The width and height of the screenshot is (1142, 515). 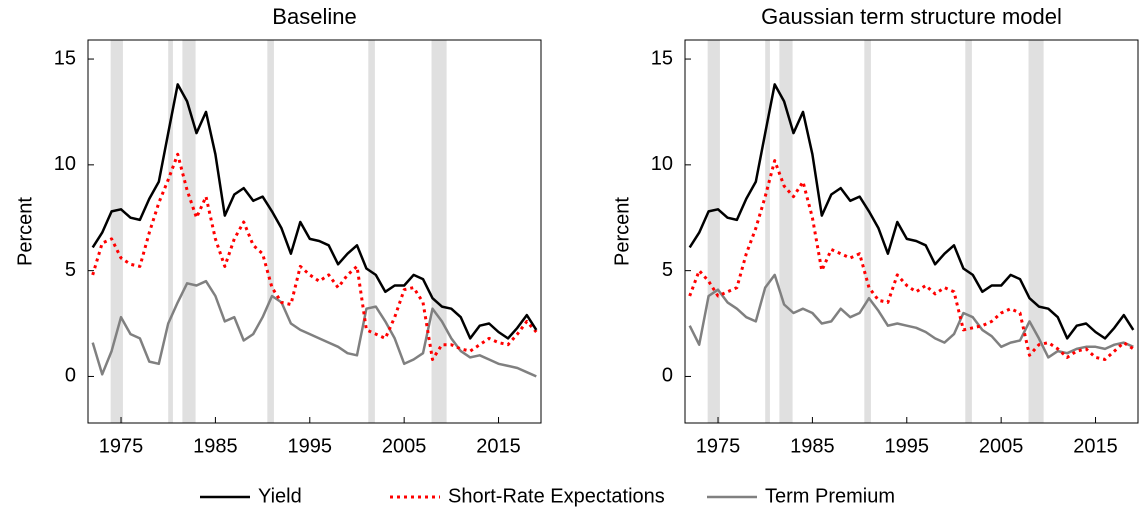 I want to click on legend-label: Short-Rate Expectations, so click(x=556, y=496).